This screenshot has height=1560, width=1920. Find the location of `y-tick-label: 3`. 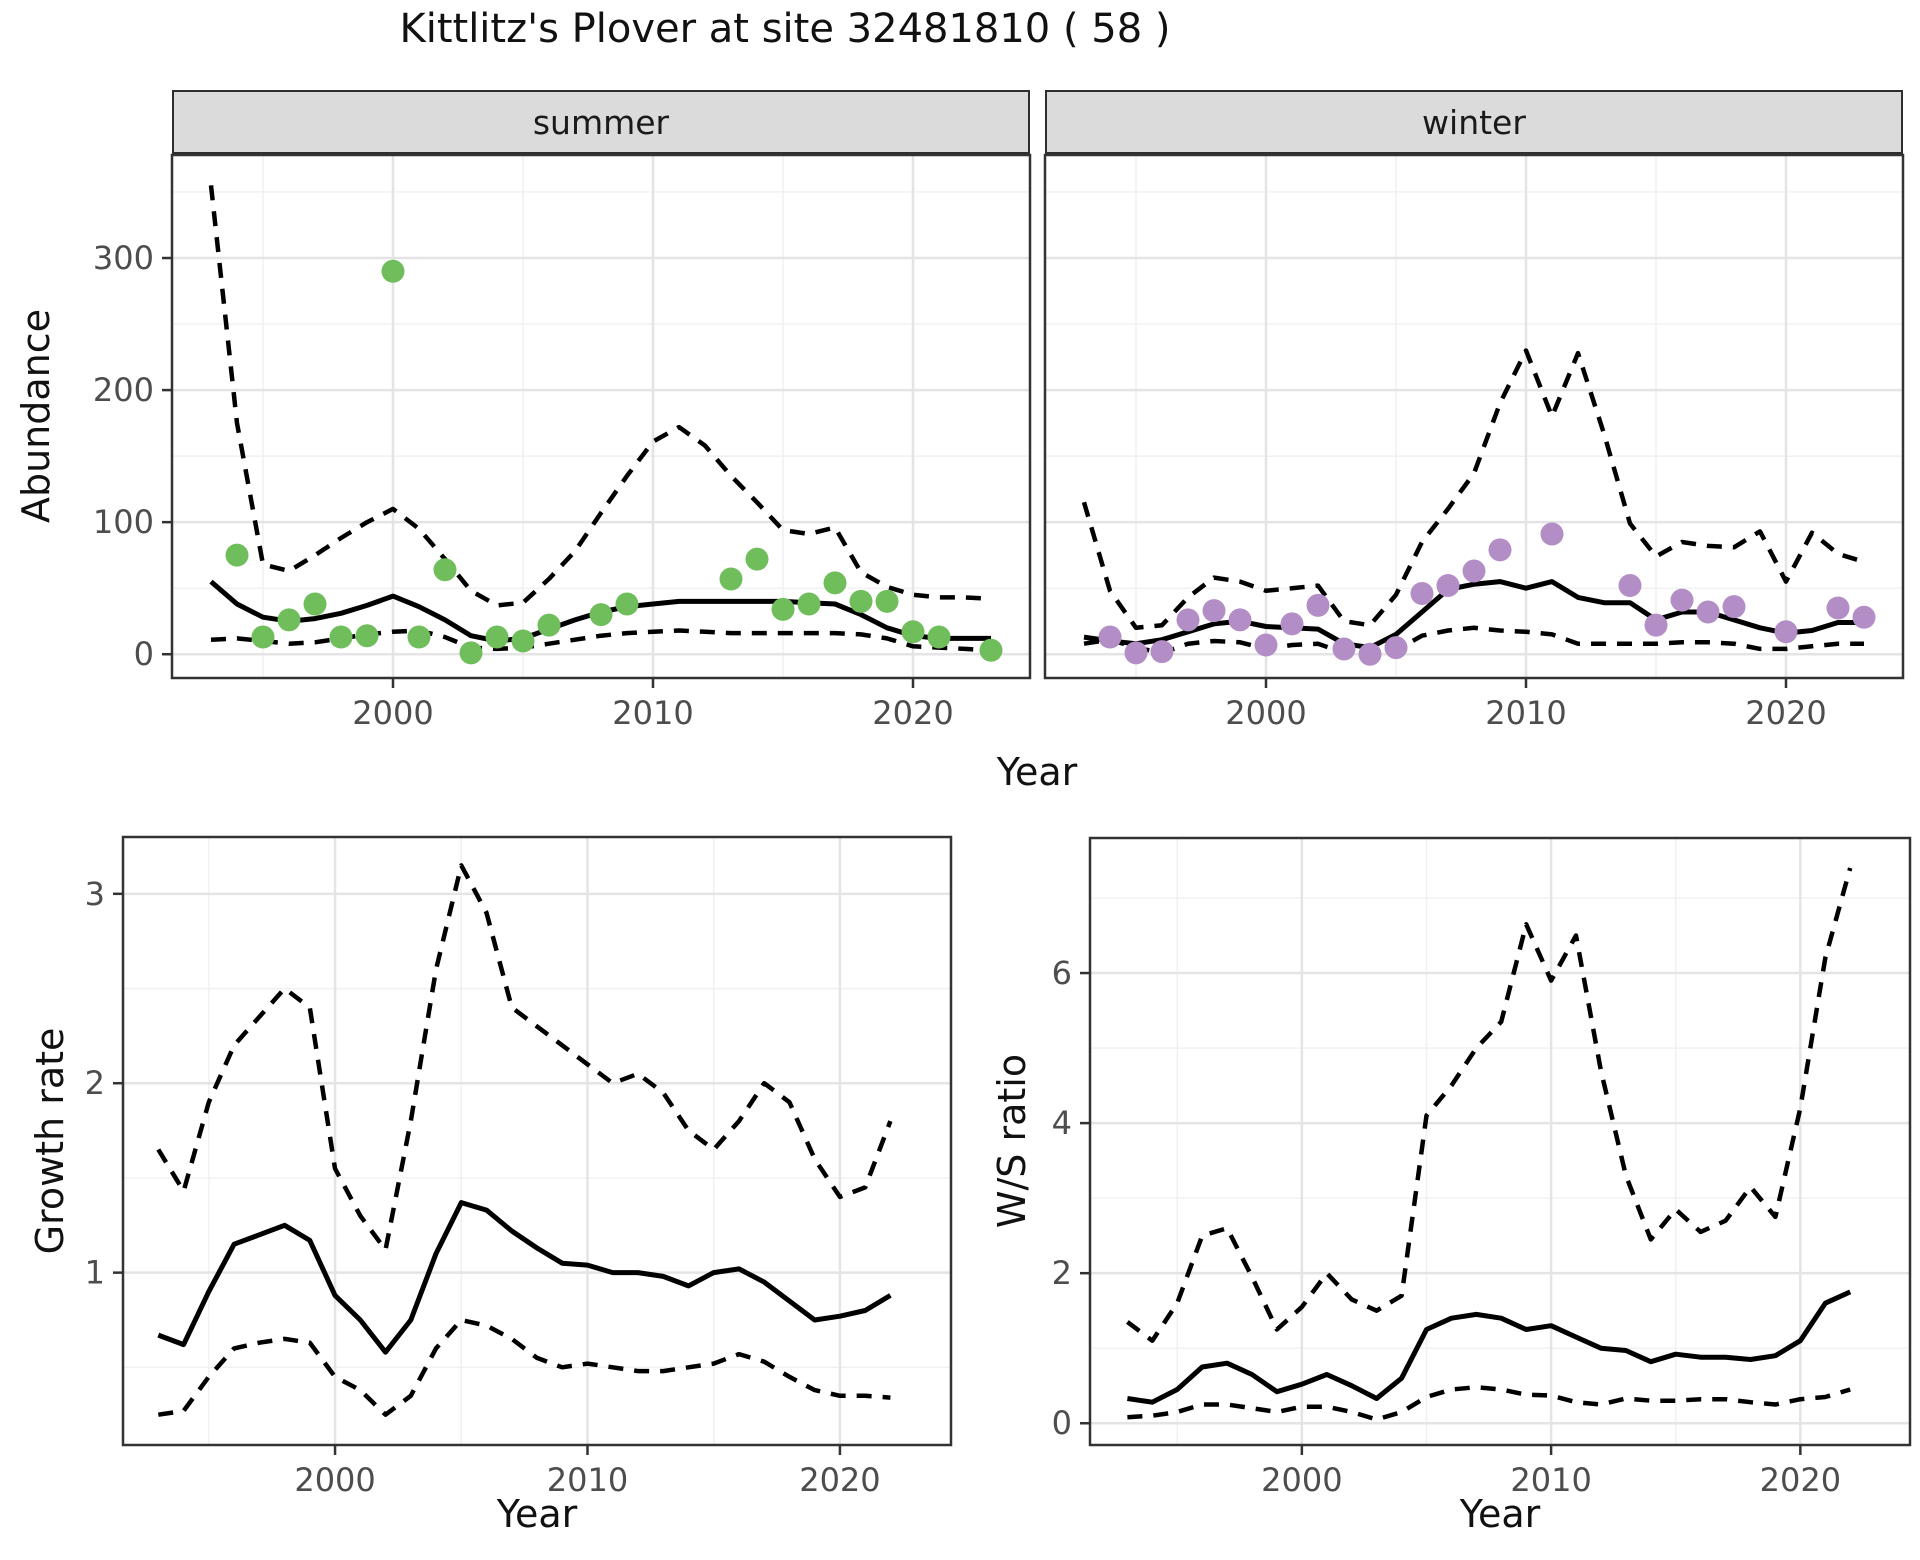

y-tick-label: 3 is located at coordinates (95, 894).